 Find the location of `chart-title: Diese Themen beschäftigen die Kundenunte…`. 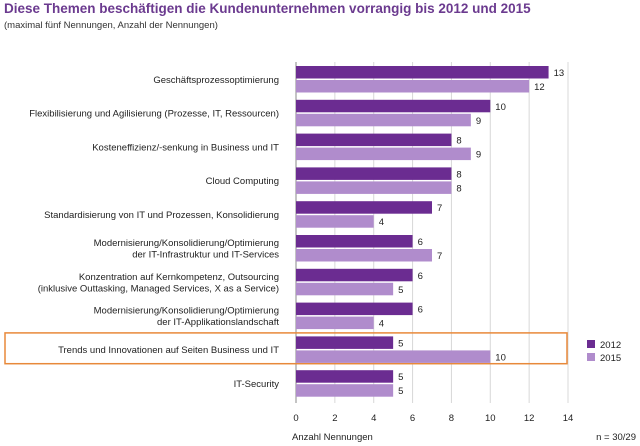

chart-title: Diese Themen beschäftigen die Kundenunte… is located at coordinates (267, 8).